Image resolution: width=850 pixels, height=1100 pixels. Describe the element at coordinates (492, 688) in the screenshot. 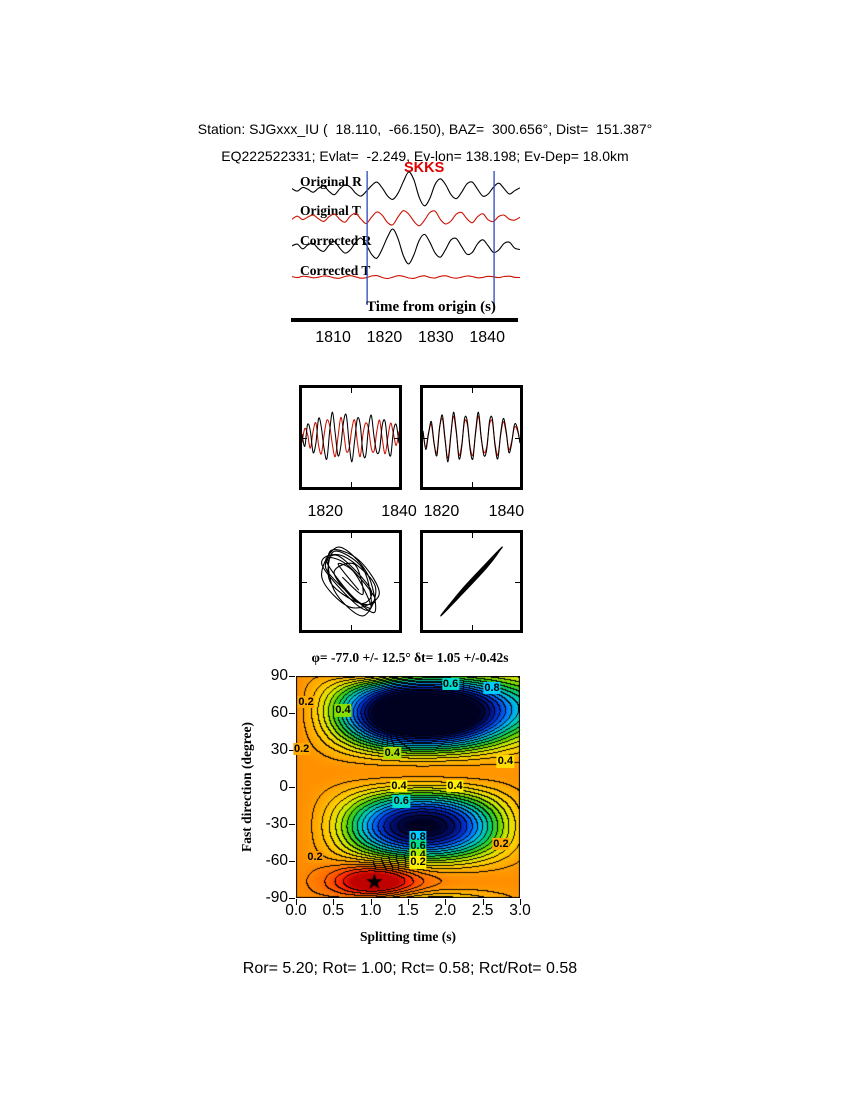

I see `contour-label: 0.8` at that location.